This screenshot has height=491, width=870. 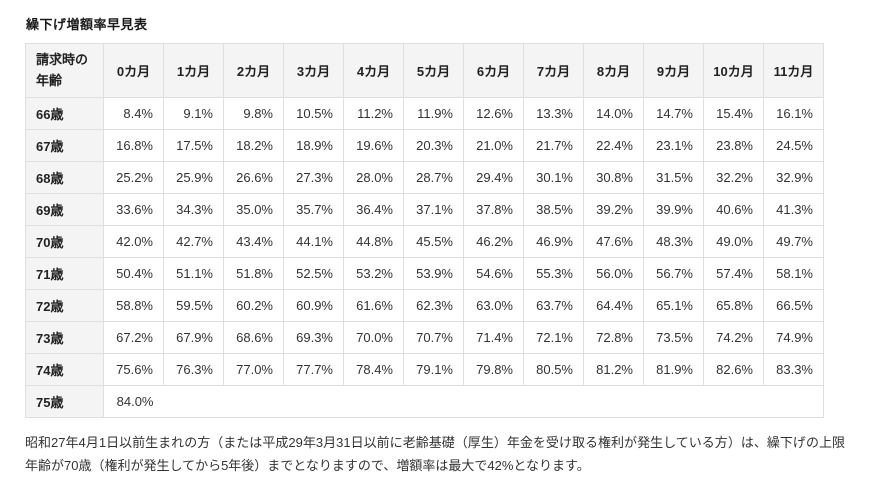 What do you see at coordinates (373, 273) in the screenshot?
I see `rate-cell: 53.2%` at bounding box center [373, 273].